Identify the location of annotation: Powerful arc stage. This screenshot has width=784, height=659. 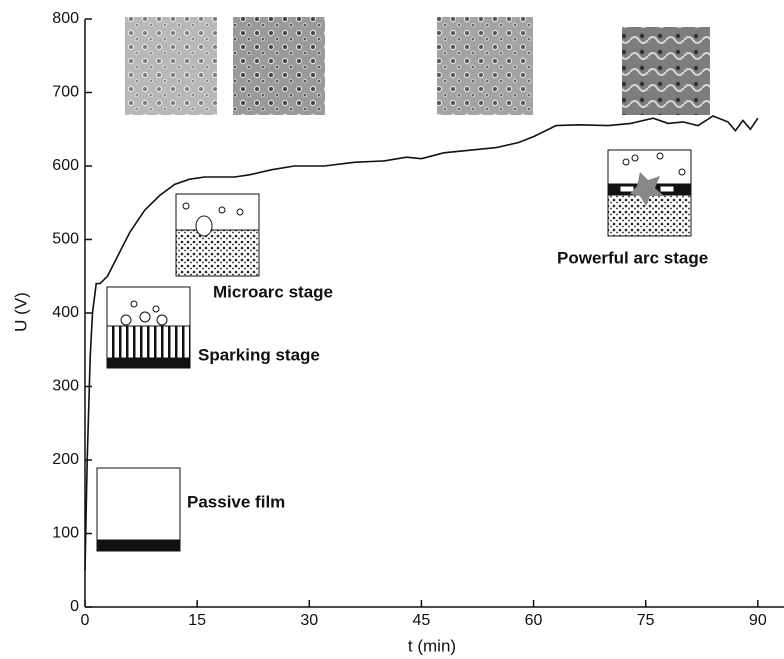
(632, 257).